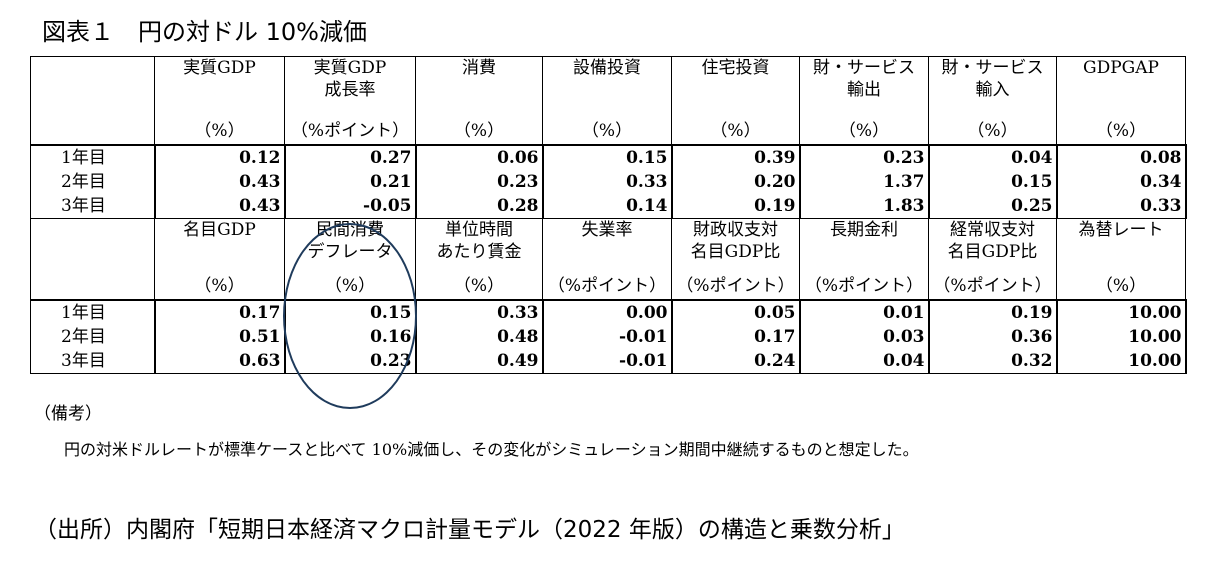 The image size is (1205, 562). I want to click on column-header-label: 経常収支対, so click(992, 230).